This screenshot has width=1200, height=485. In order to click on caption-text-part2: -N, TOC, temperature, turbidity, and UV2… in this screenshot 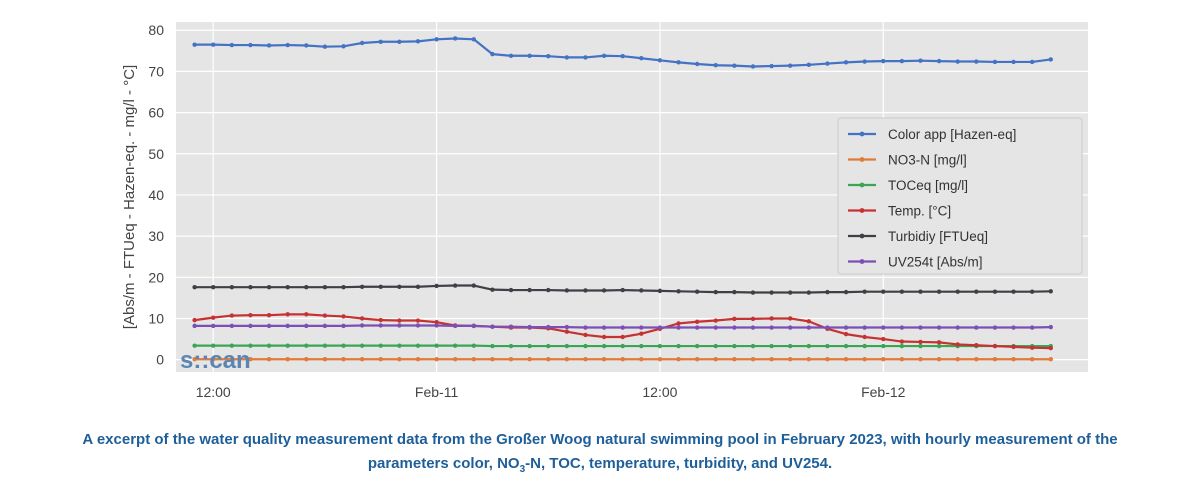, I will do `click(679, 463)`.